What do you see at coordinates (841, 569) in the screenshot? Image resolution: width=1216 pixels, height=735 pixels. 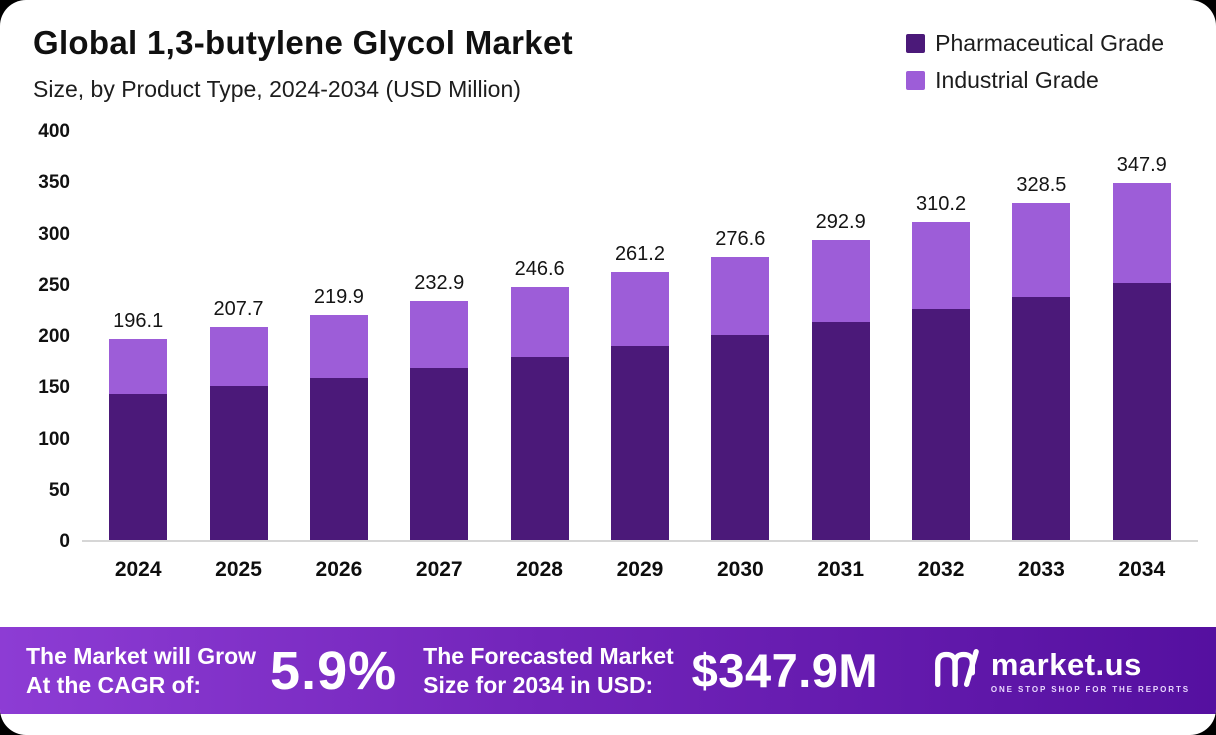 I see `x-axis-label: 2031` at bounding box center [841, 569].